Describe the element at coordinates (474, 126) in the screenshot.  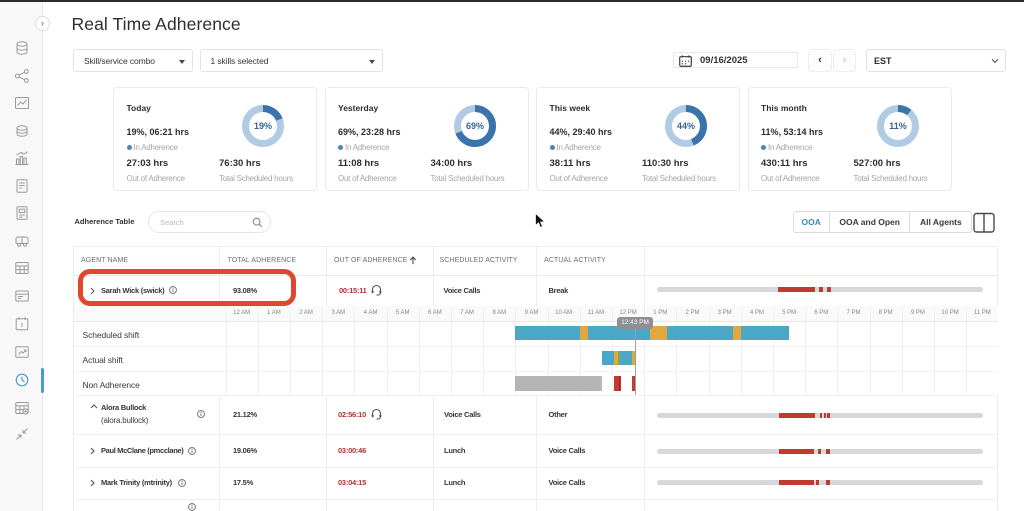
I see `svg-text: 69%` at that location.